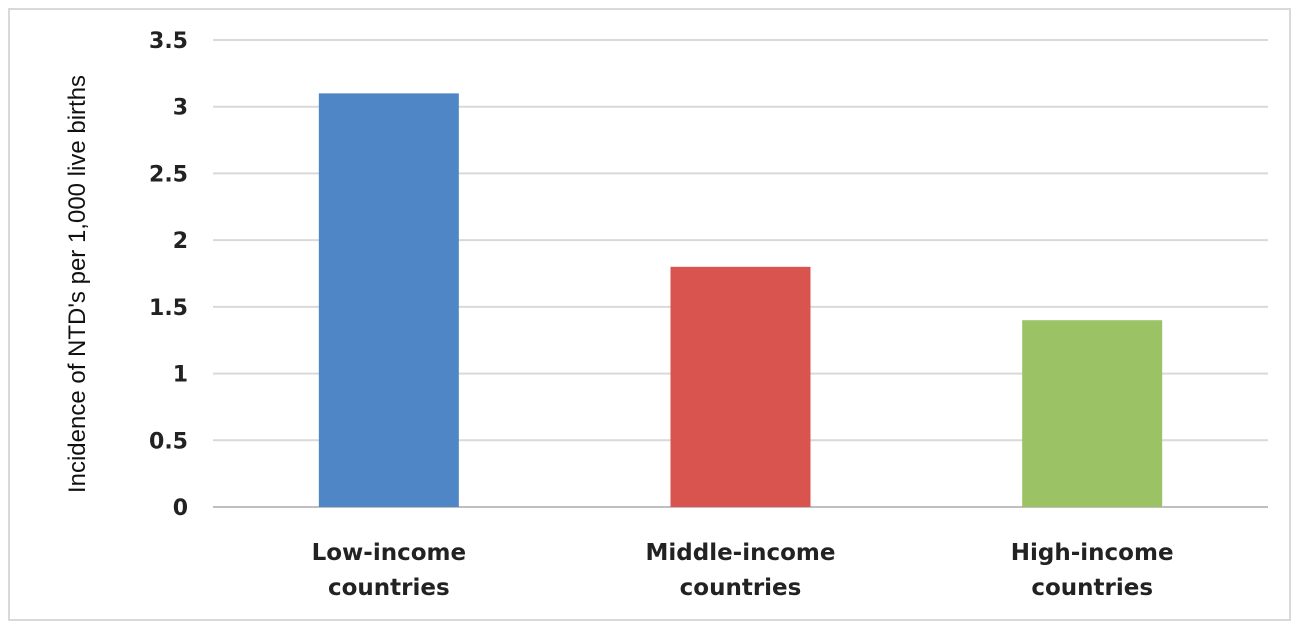  I want to click on y-tick-label: 1, so click(180, 375).